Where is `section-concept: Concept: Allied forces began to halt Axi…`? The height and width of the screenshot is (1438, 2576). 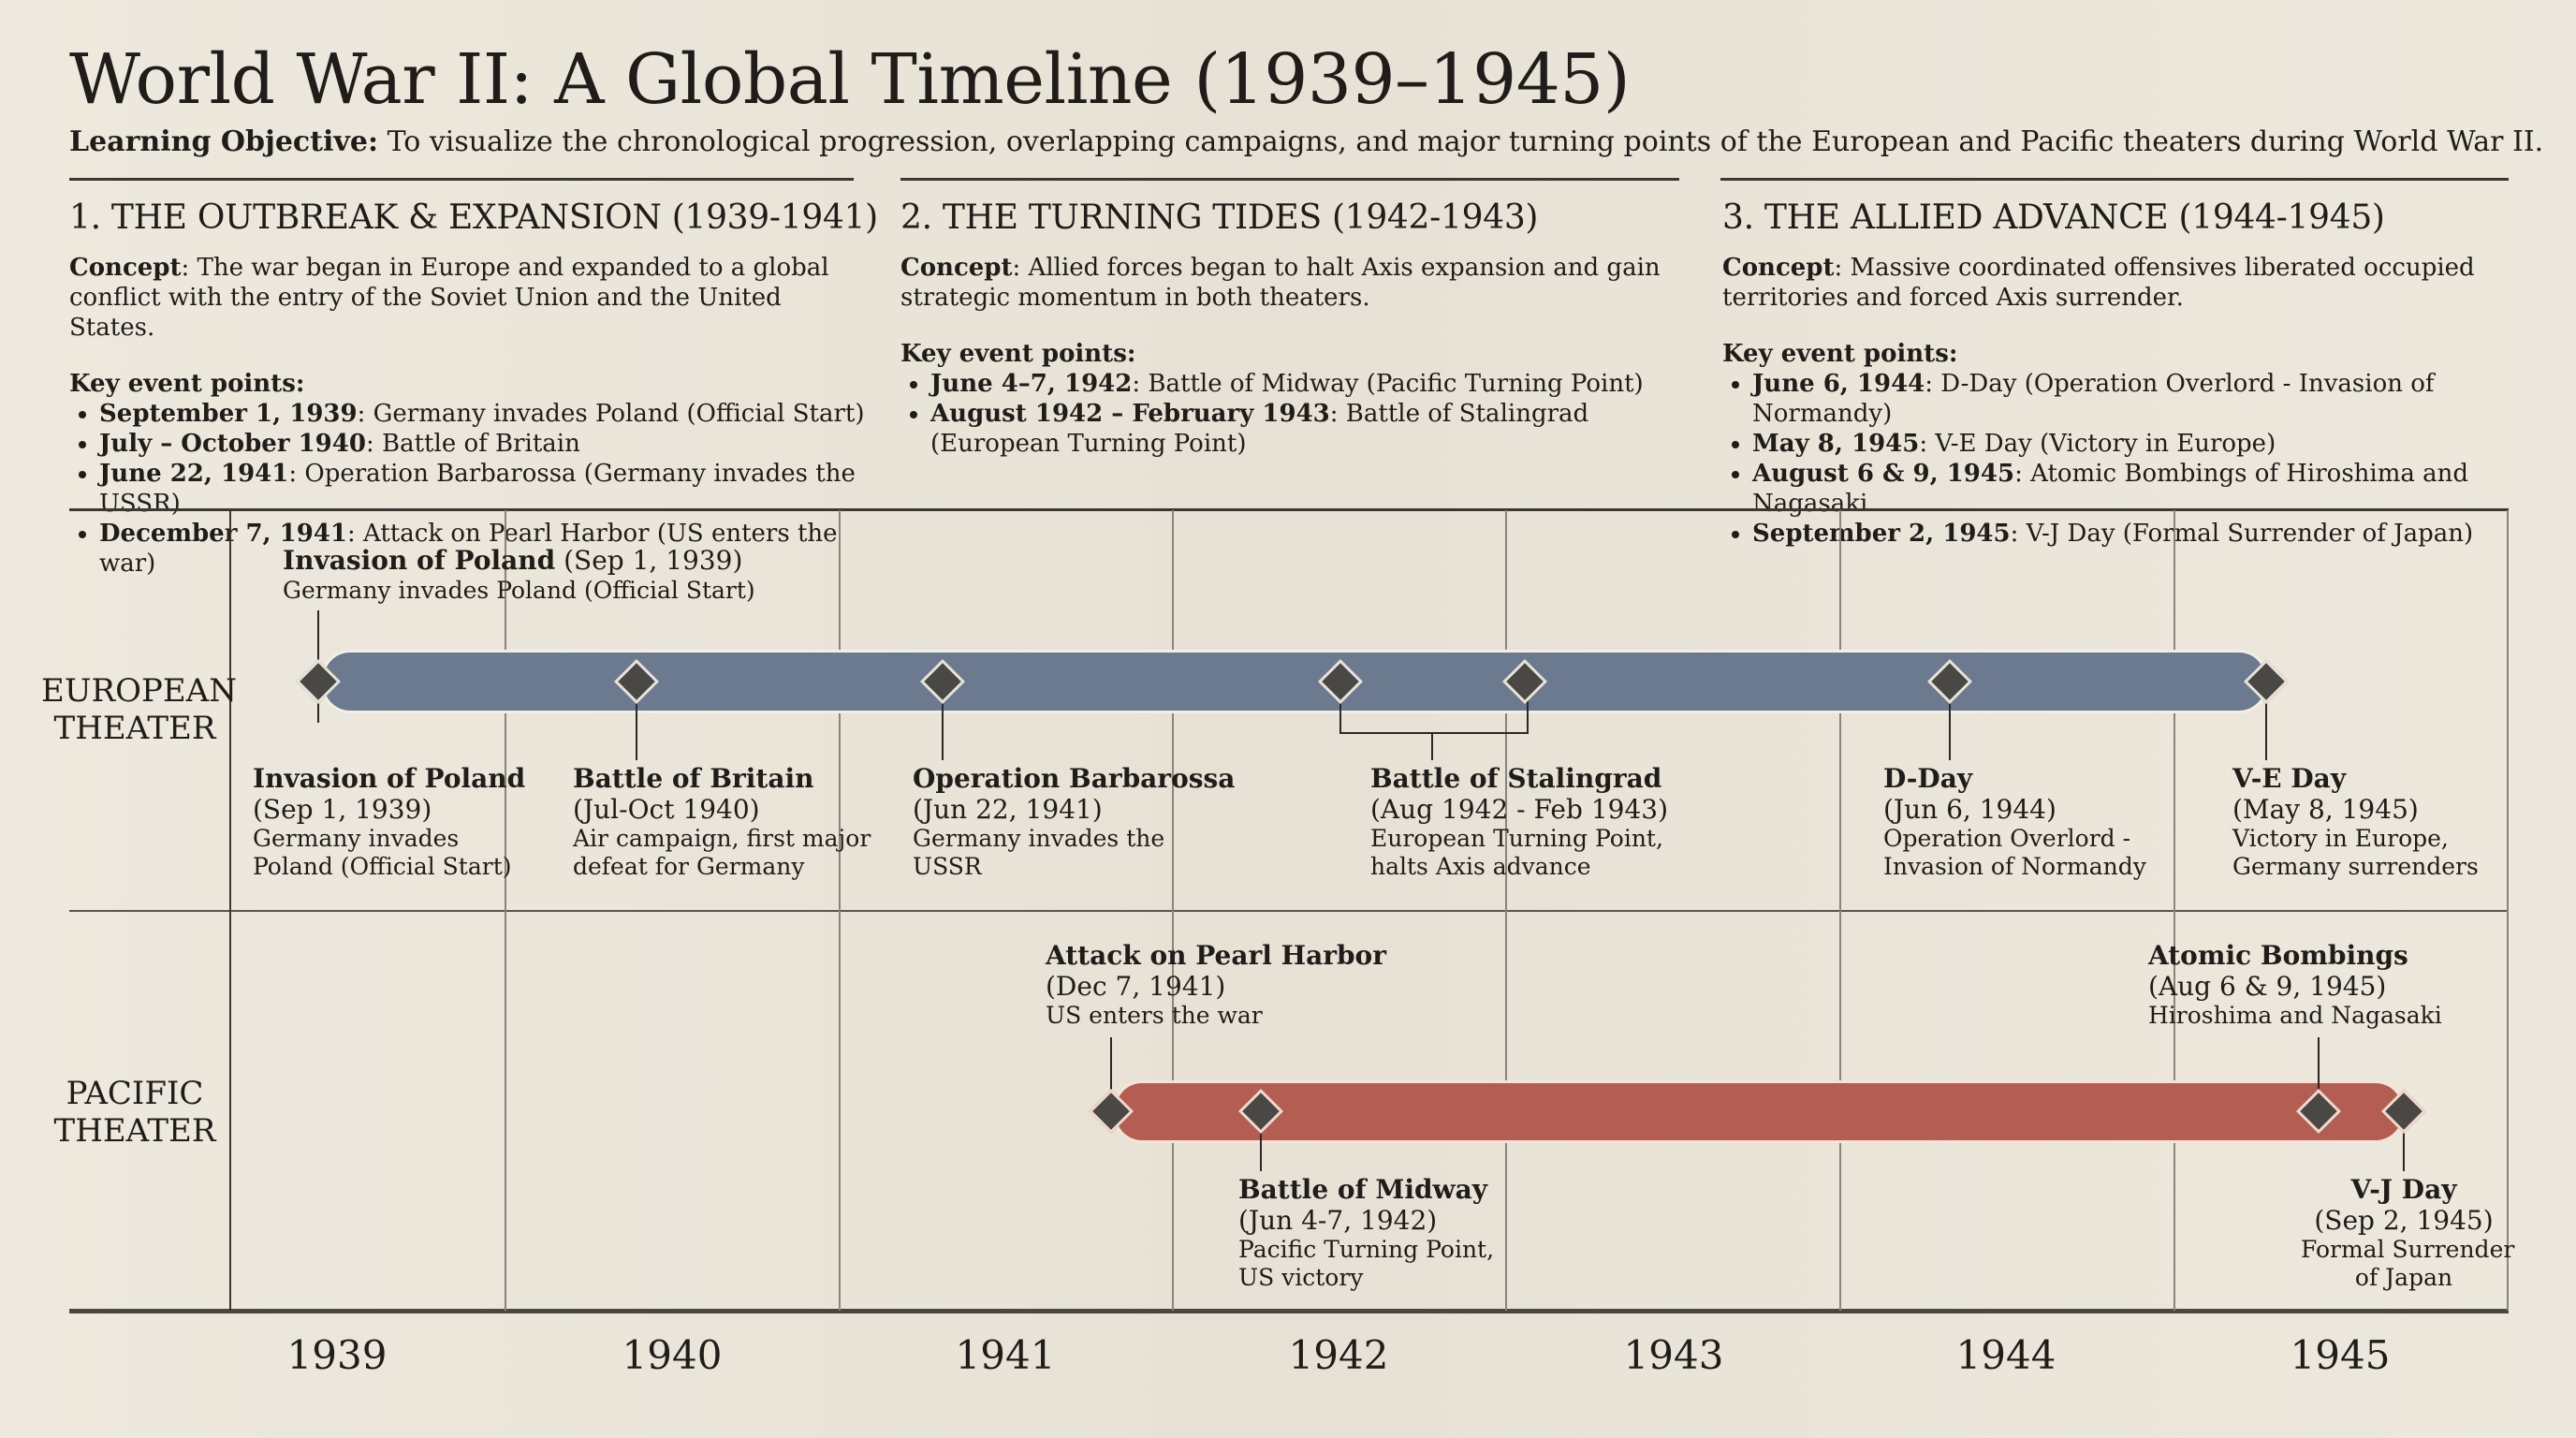
section-concept: Concept: Allied forces began to halt Axi… is located at coordinates (1280, 283).